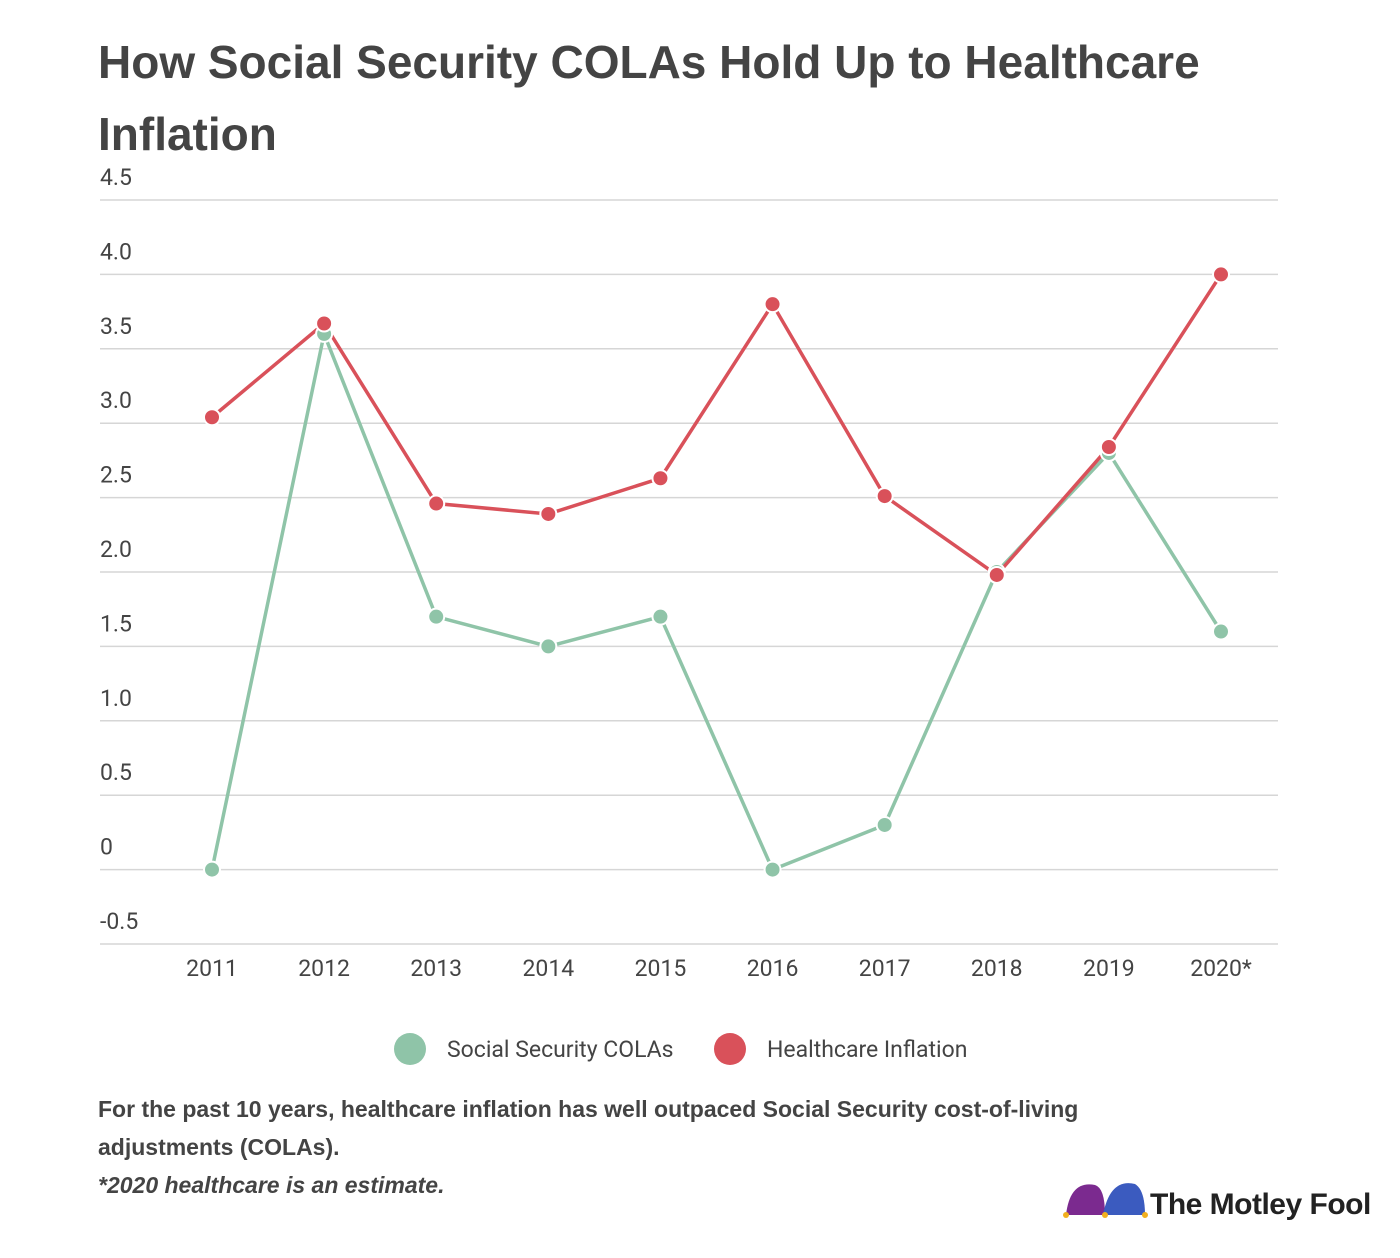 Image resolution: width=1400 pixels, height=1258 pixels. What do you see at coordinates (116, 475) in the screenshot?
I see `y-tick-label: 2.5` at bounding box center [116, 475].